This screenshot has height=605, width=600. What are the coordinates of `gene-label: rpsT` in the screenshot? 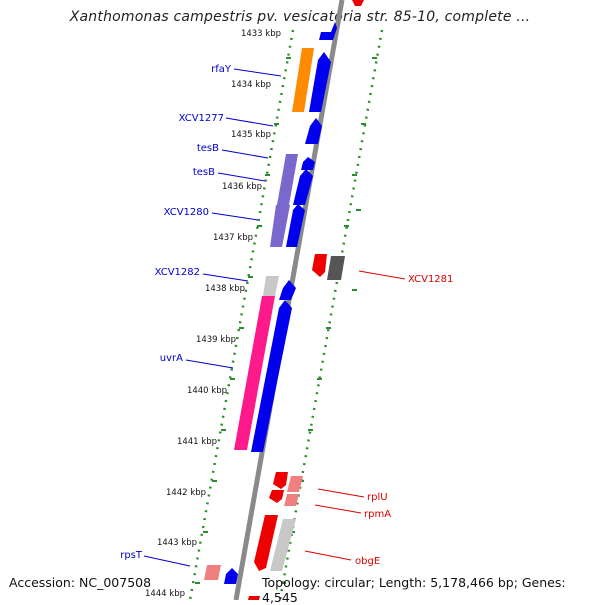 It's located at (131, 555).